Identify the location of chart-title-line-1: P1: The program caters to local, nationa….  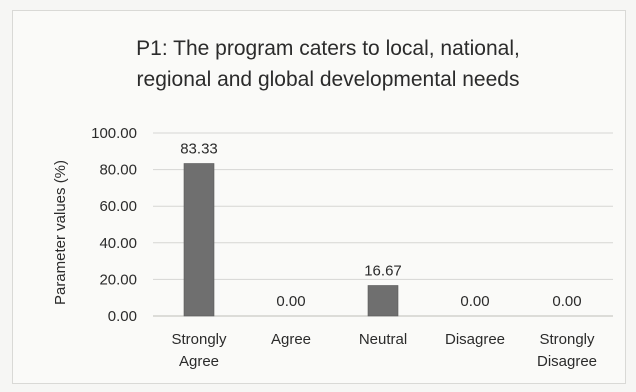
(328, 48).